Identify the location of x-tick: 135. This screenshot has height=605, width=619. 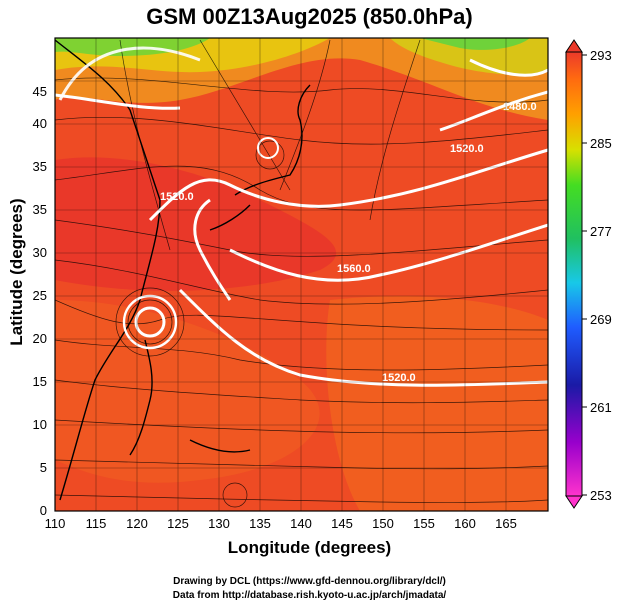
(260, 523).